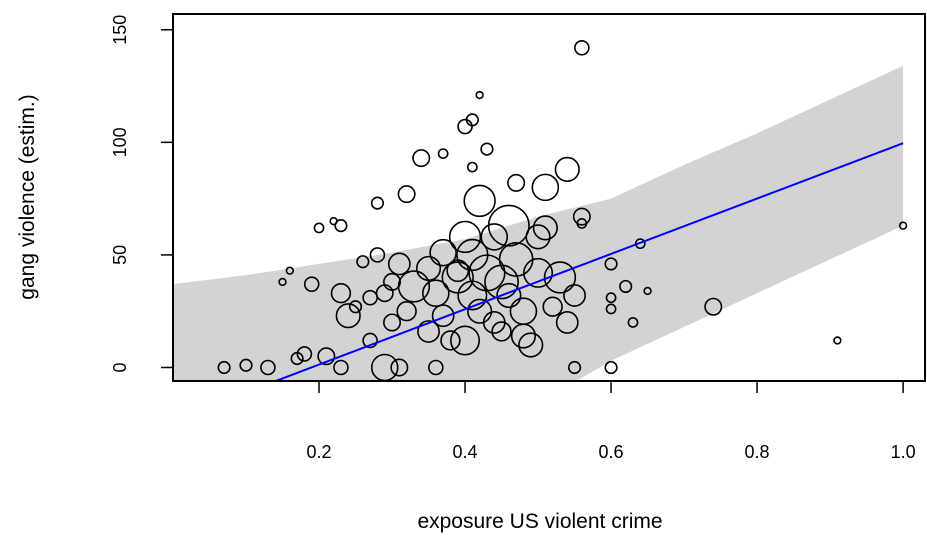 This screenshot has height=555, width=927. I want to click on x-tick-label-2: 0.6, so click(611, 452).